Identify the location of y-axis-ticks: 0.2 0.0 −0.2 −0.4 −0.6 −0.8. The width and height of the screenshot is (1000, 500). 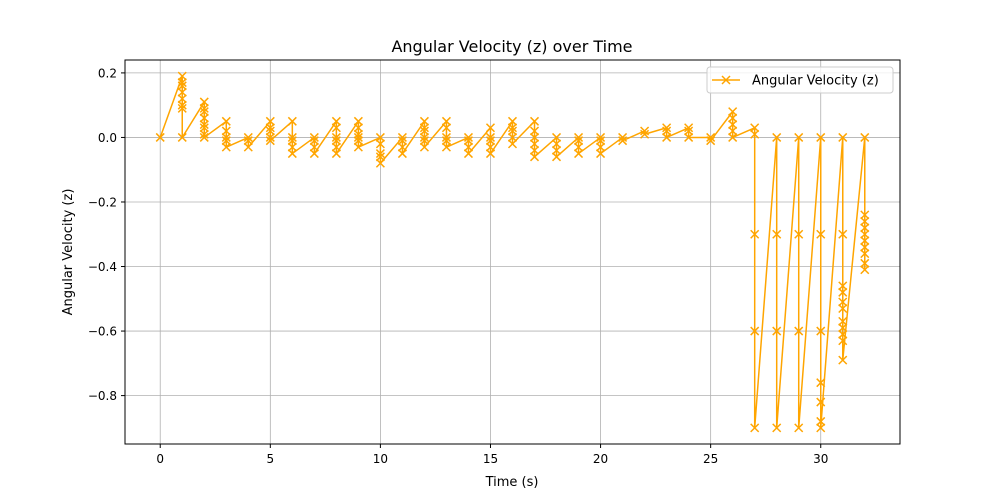
(106, 234).